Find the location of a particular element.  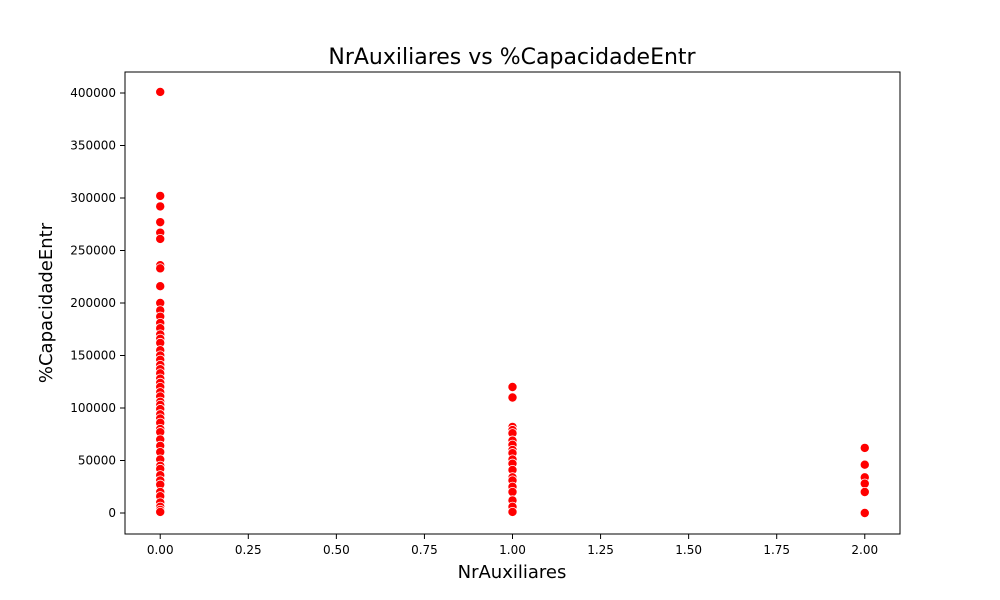

x-axis: 0.00 0.25 0.50 0.75 1.00 1.25 1.50 1.75 2.00 is located at coordinates (512, 545).